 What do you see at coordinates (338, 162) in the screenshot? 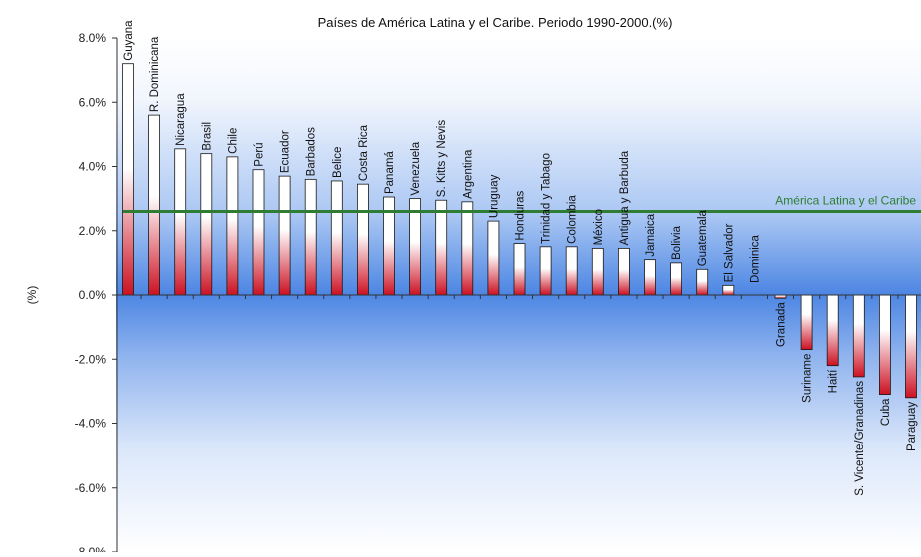
I see `bar-category-label: Belice` at bounding box center [338, 162].